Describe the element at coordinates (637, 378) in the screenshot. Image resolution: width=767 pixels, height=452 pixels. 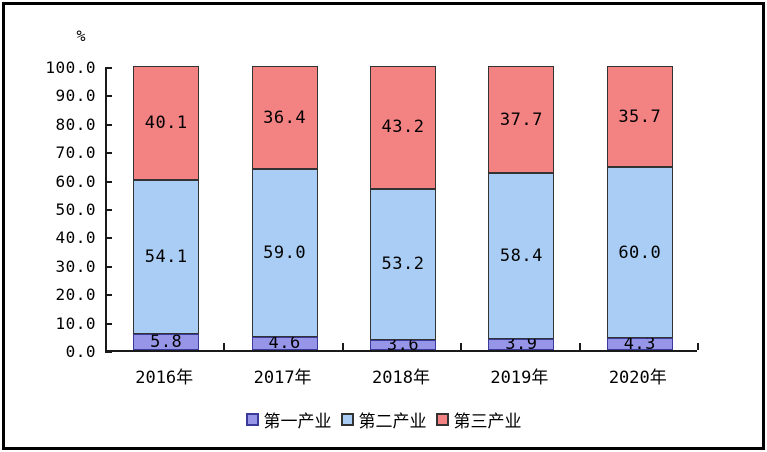
I see `x-category-label: 2020年` at that location.